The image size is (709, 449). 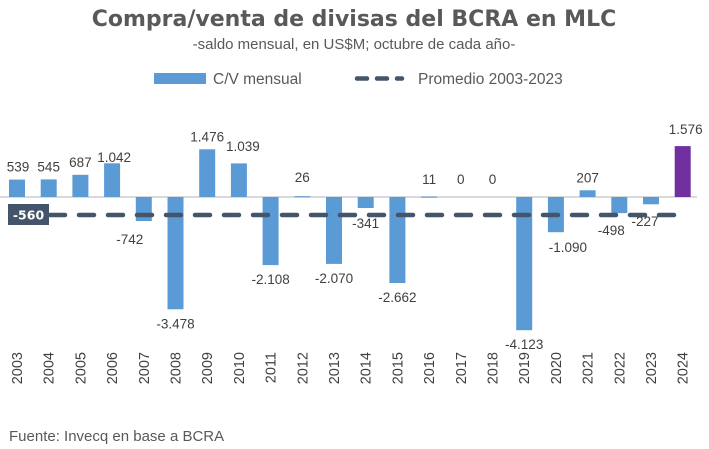 I want to click on data-label-2014: -341, so click(x=365, y=223).